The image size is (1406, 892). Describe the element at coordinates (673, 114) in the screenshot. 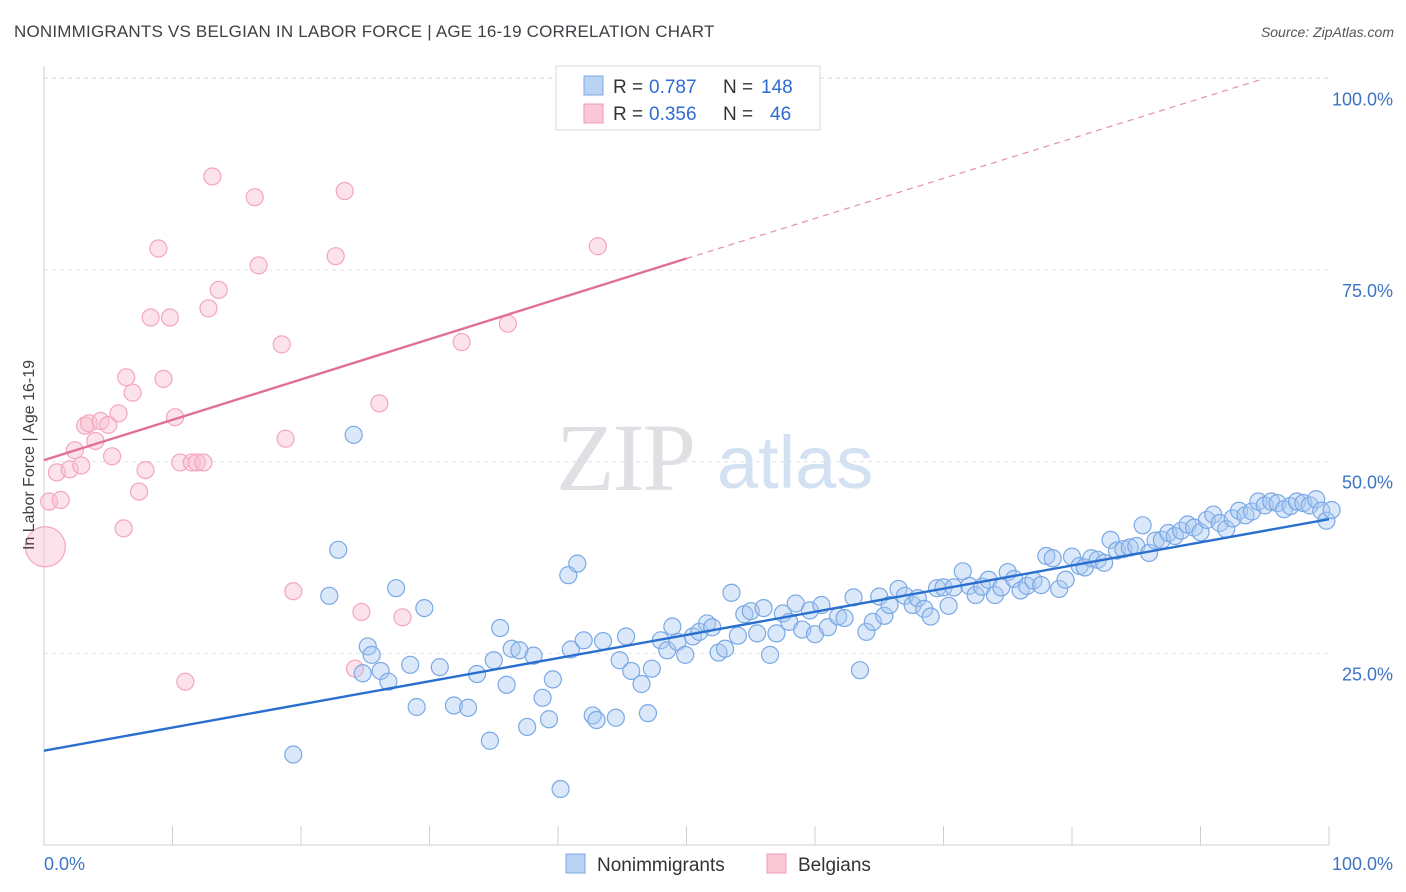

I see `legend-r-value-2: 0.356` at that location.